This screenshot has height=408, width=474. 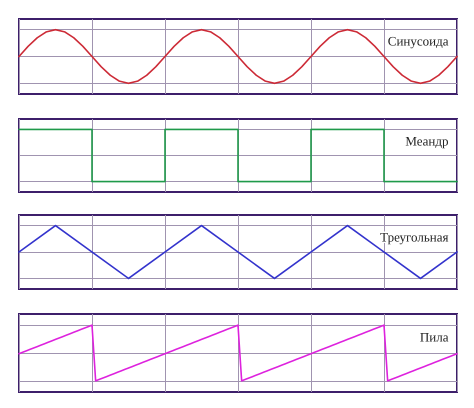 What do you see at coordinates (427, 141) in the screenshot?
I see `series-label: Меандр` at bounding box center [427, 141].